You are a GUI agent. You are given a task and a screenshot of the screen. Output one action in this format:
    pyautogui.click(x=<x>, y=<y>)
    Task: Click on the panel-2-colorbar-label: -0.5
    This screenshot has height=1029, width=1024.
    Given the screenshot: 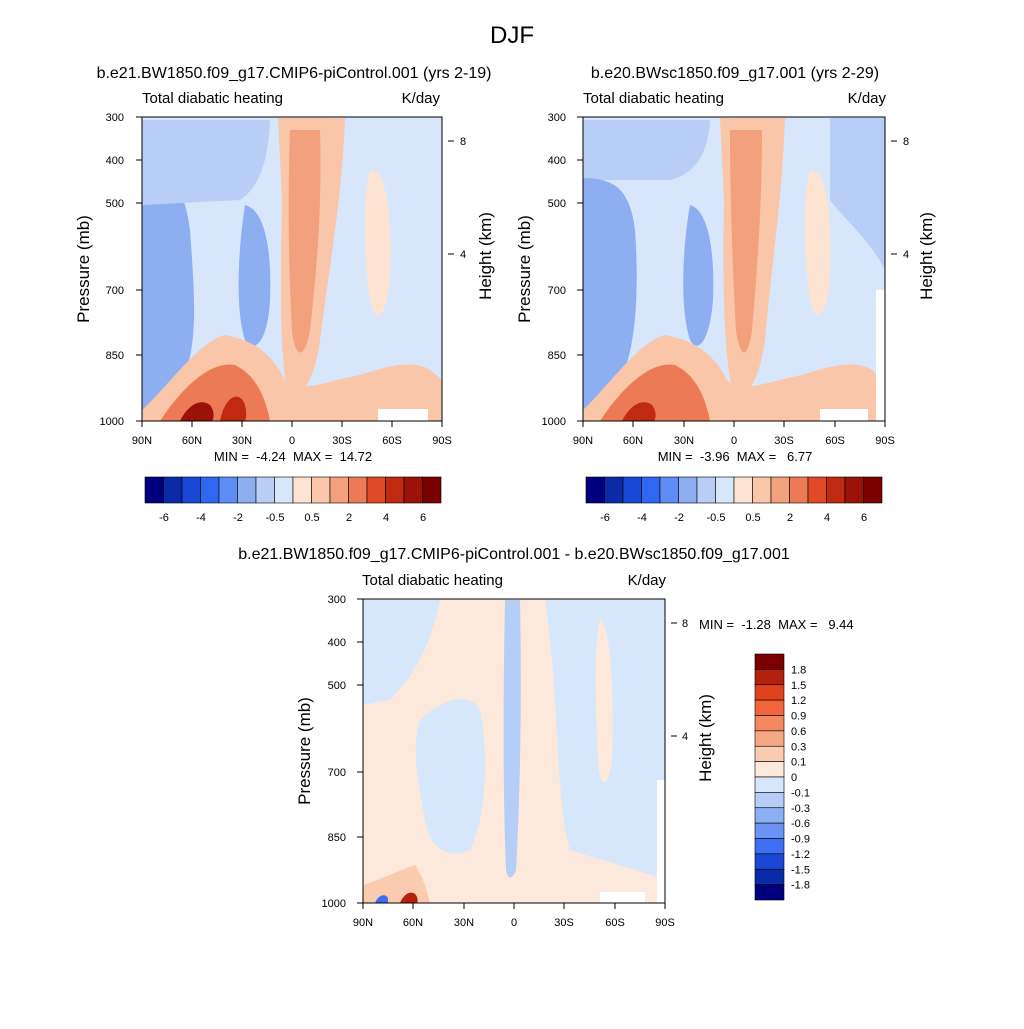 What is the action you would take?
    pyautogui.click(x=716, y=518)
    